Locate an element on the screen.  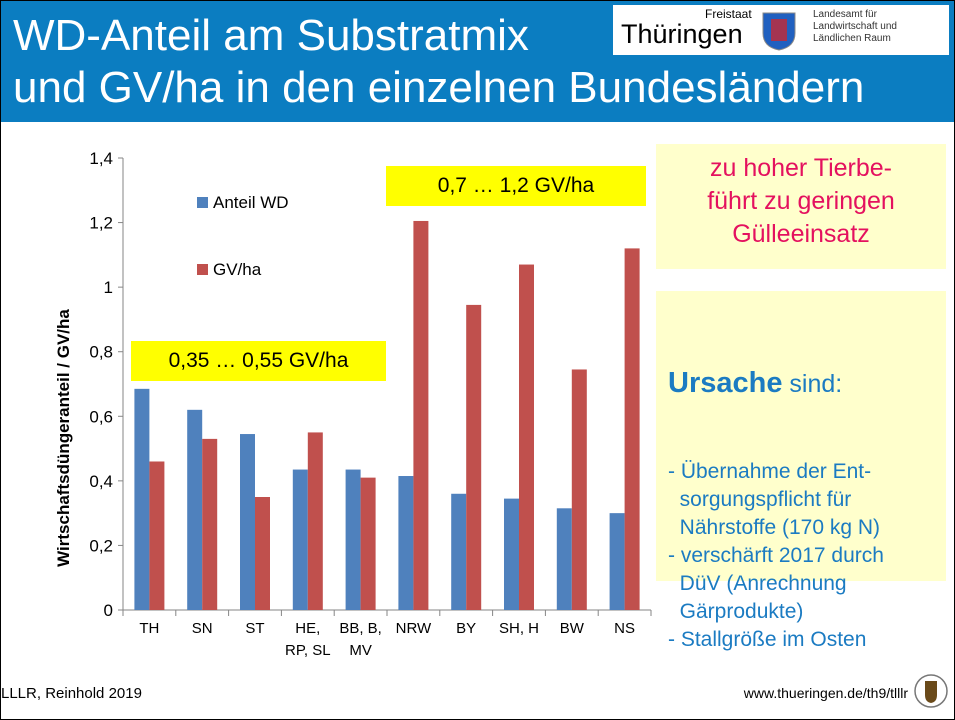
cause-line: Nährstoffe (170 kg N) is located at coordinates (774, 527).